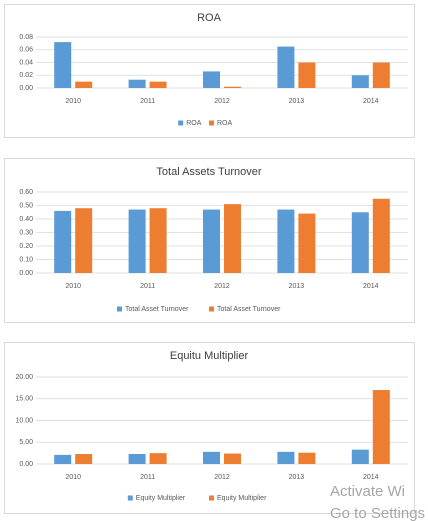 The image size is (428, 521). What do you see at coordinates (209, 356) in the screenshot?
I see `chart-title: Equitu Multiplier` at bounding box center [209, 356].